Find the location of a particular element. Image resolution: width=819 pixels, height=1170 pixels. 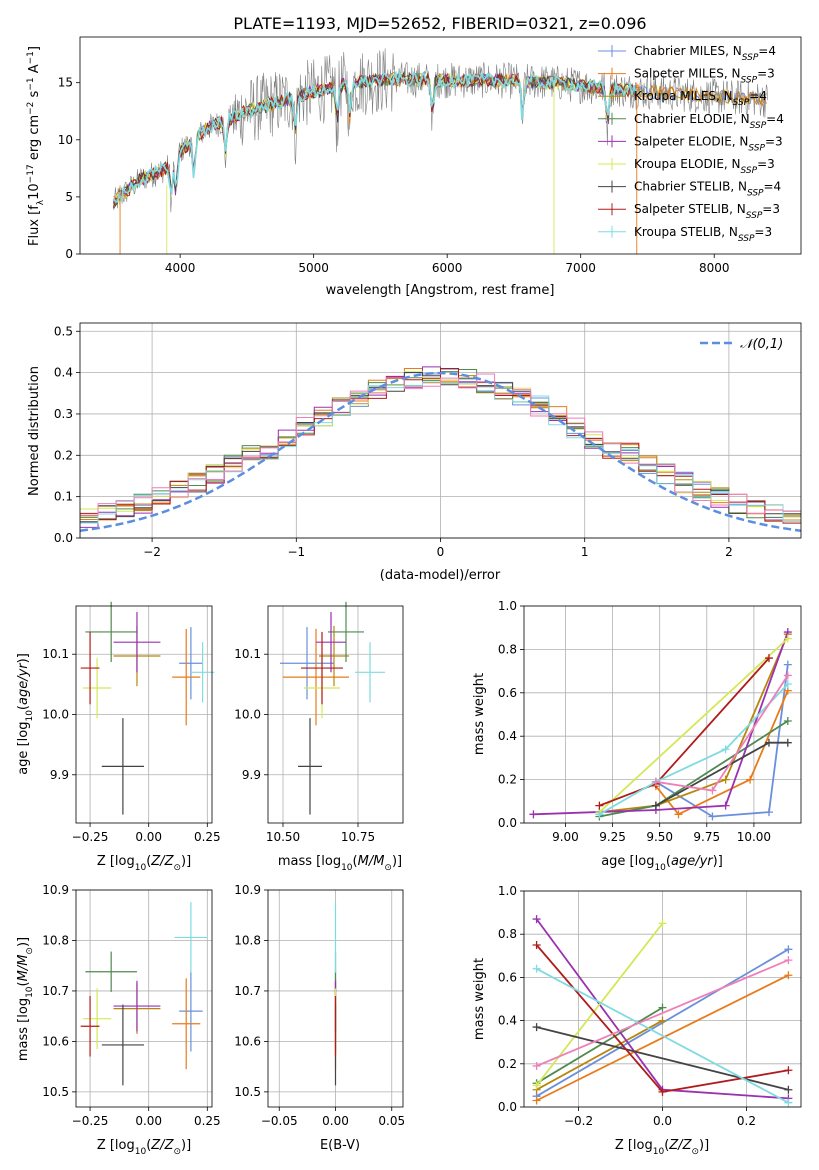

x-tick-label: 0.2 is located at coordinates (746, 1121).